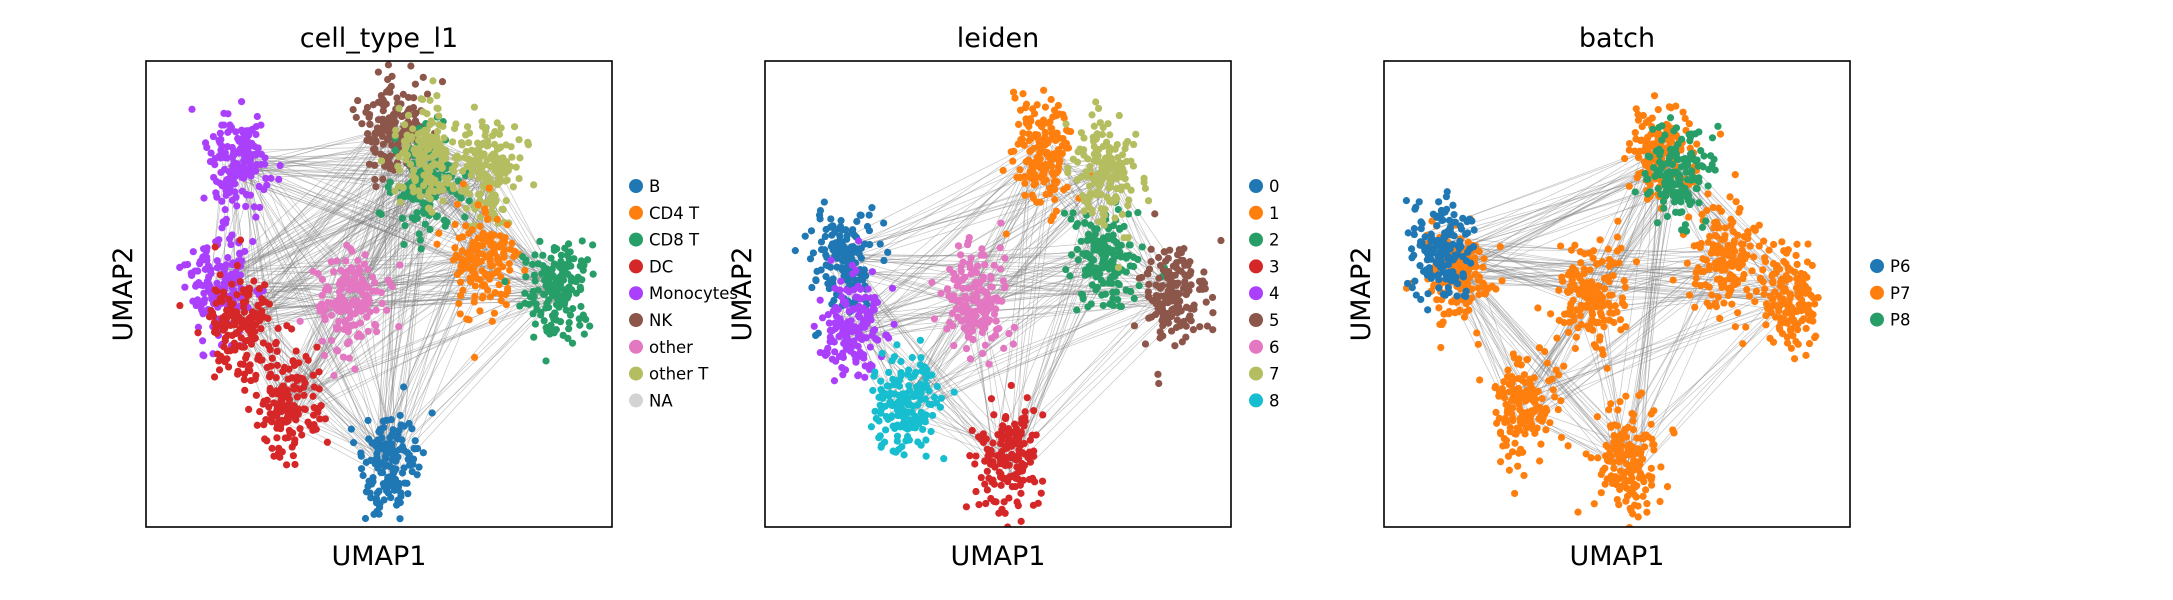 This screenshot has width=2173, height=600. I want to click on legend-label: 3, so click(1274, 266).